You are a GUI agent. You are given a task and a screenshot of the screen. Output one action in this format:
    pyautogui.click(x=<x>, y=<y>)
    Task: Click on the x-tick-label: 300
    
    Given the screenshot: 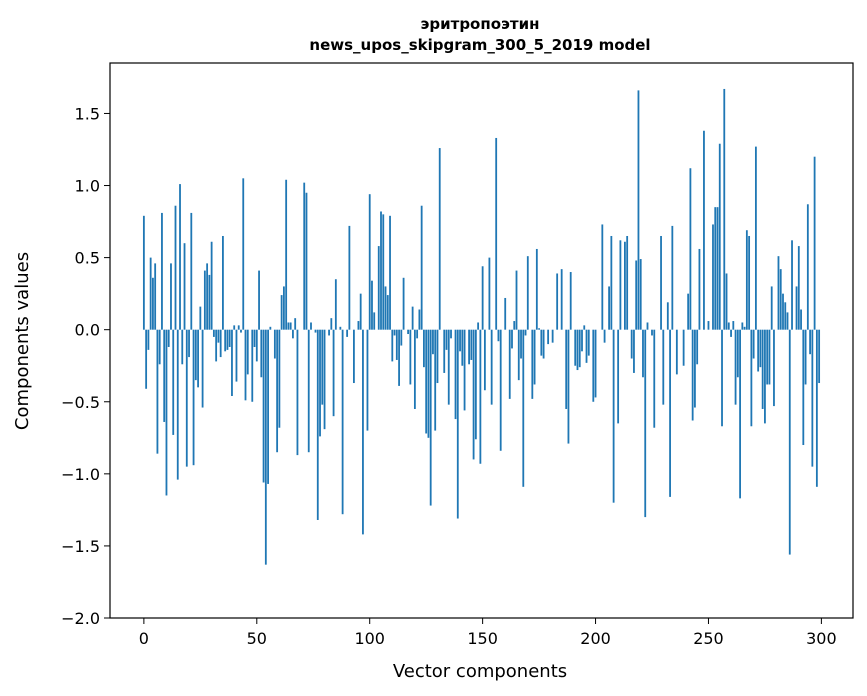 What is the action you would take?
    pyautogui.click(x=821, y=638)
    